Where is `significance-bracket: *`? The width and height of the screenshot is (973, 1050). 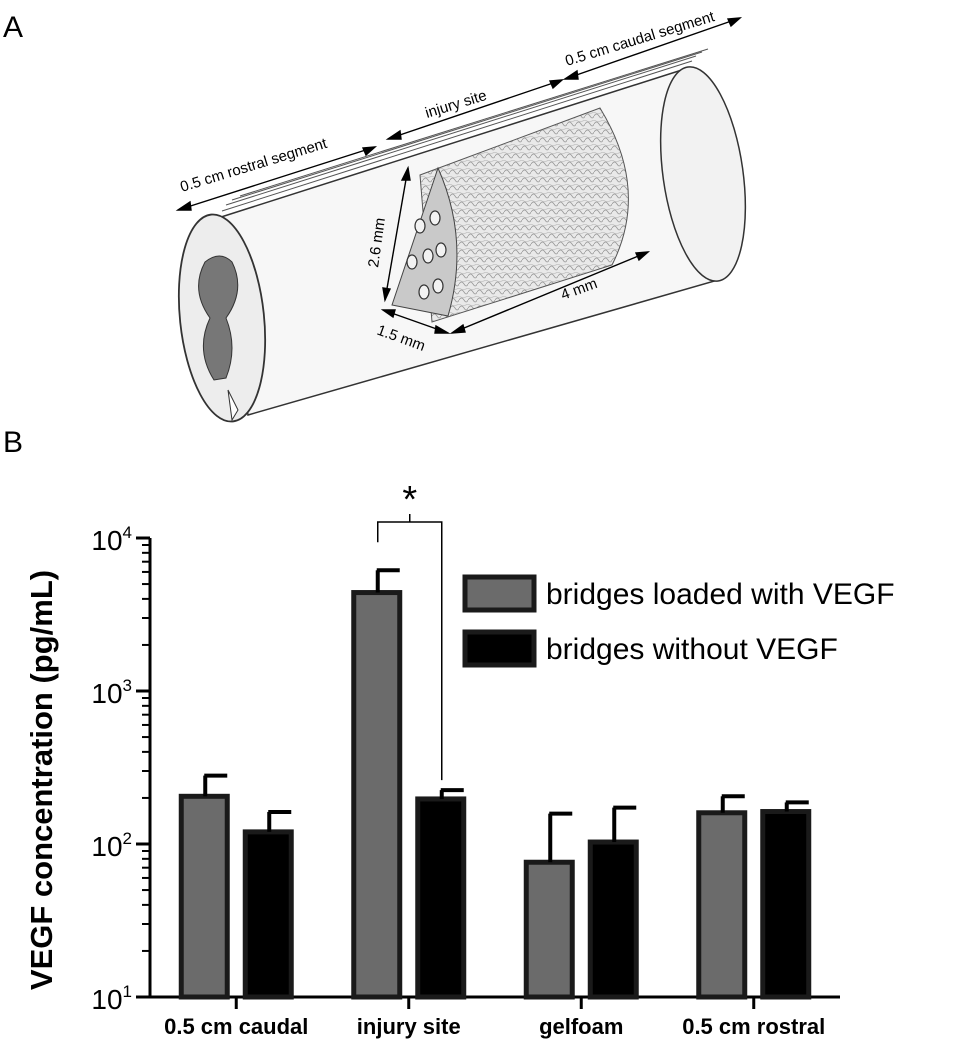
significance-bracket: * is located at coordinates (410, 630).